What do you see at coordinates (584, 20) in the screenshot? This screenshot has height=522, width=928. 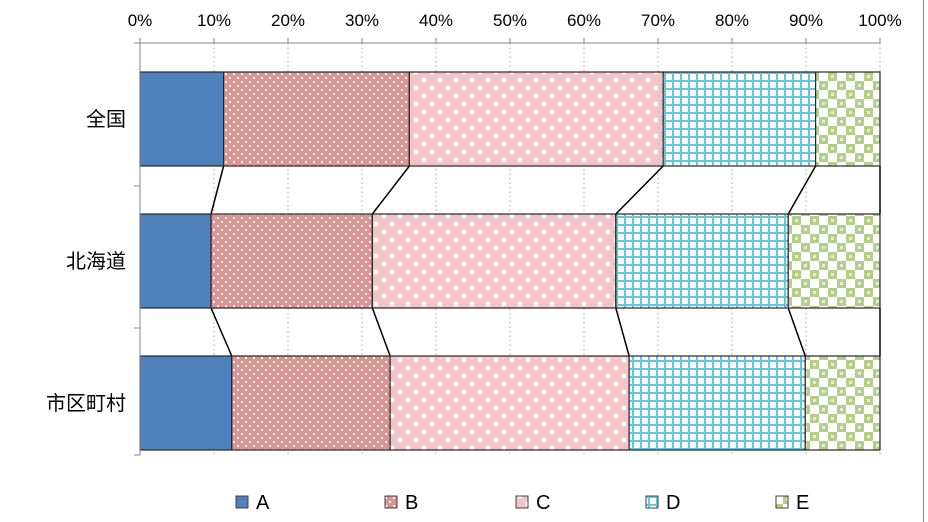 I see `x-tick-label: 60%` at bounding box center [584, 20].